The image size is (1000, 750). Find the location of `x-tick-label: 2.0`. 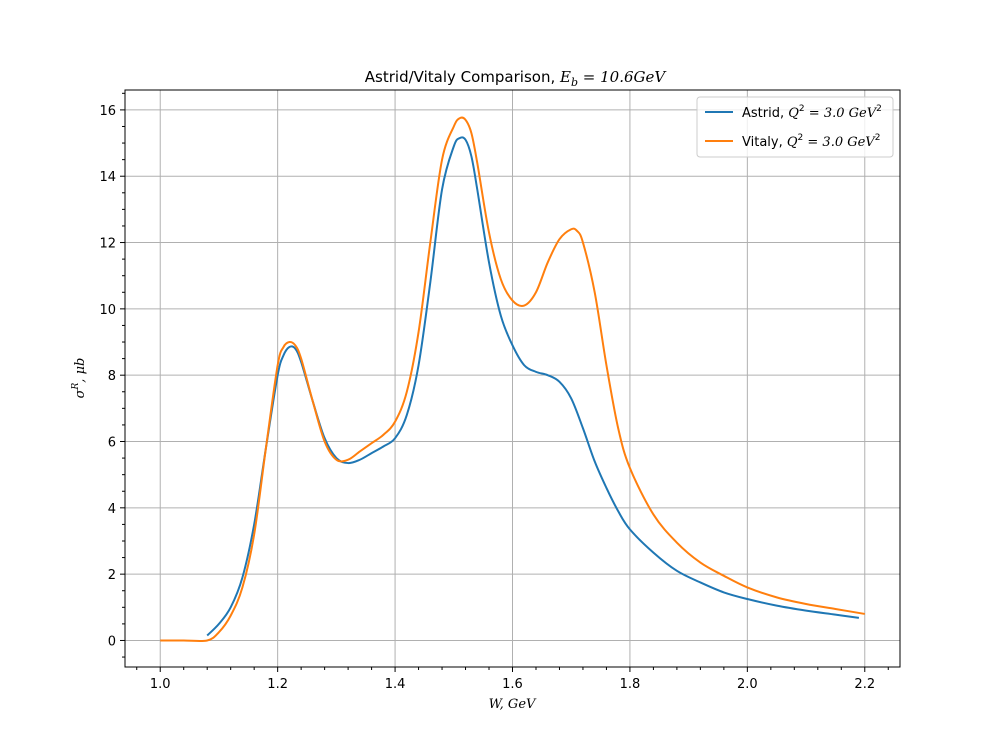

x-tick-label: 2.0 is located at coordinates (747, 684).